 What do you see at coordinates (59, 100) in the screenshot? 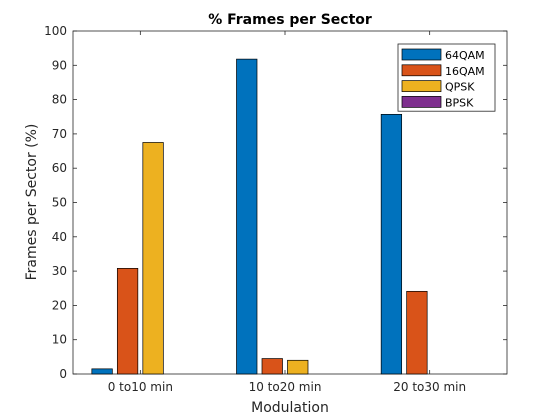
I see `y-tick-label: 80` at bounding box center [59, 100].